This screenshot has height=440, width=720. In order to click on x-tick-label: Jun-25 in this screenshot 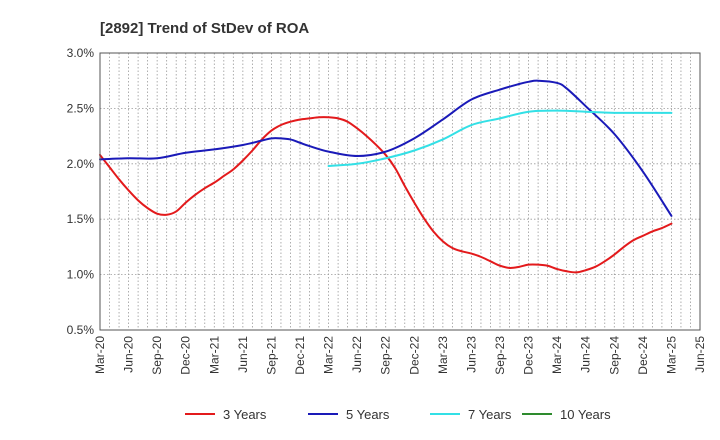, I will do `click(700, 354)`.